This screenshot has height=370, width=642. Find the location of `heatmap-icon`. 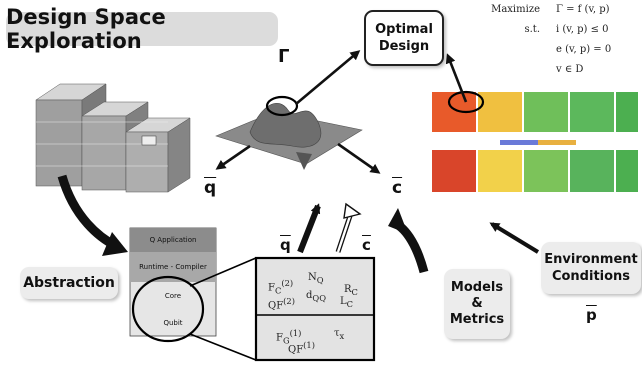

heatmap-icon is located at coordinates (535, 141).